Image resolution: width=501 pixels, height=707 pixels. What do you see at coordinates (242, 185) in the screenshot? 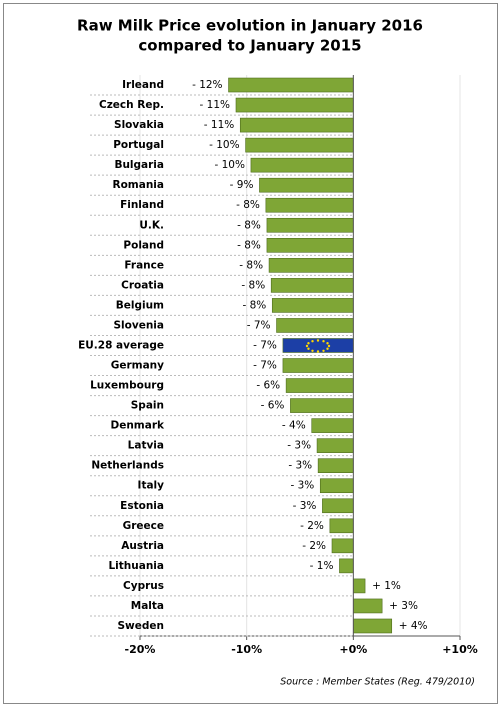
I see `value-label: - 9%` at bounding box center [242, 185].